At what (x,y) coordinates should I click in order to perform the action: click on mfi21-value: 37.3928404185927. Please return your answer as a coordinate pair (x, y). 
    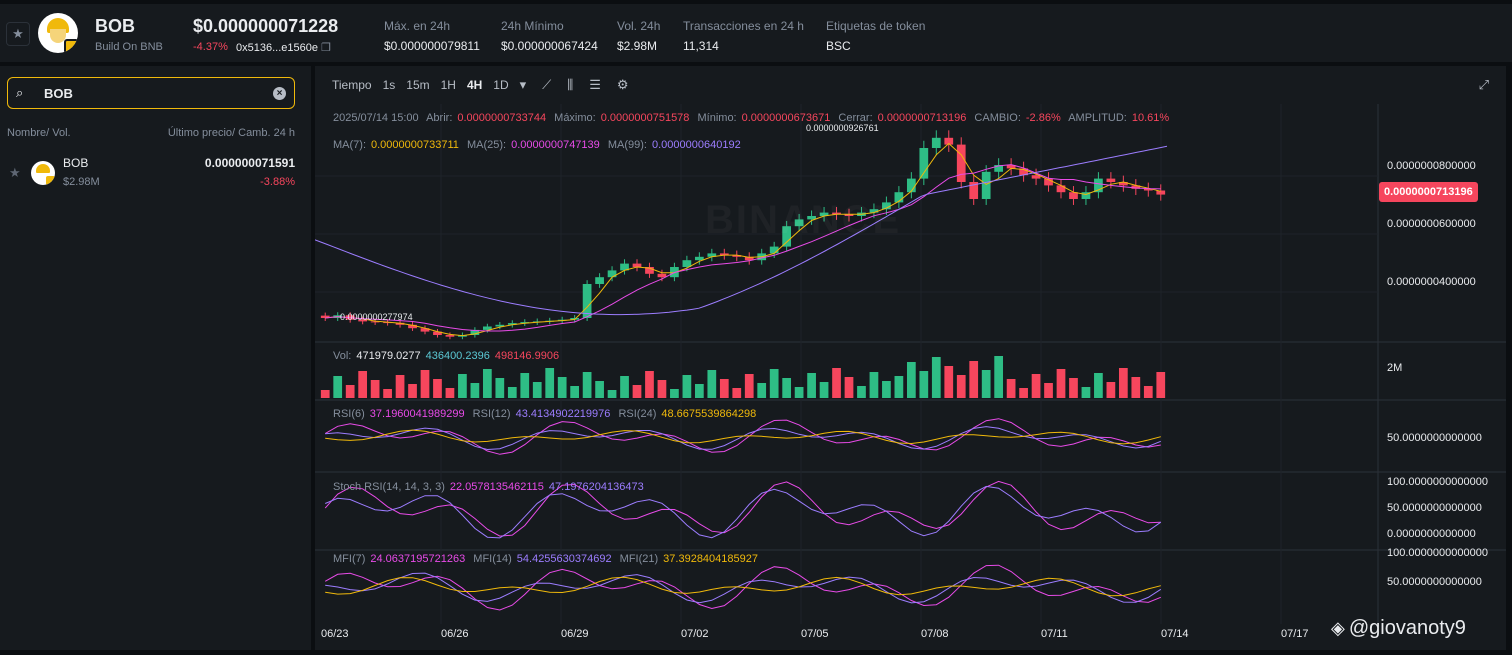
    Looking at the image, I should click on (710, 559).